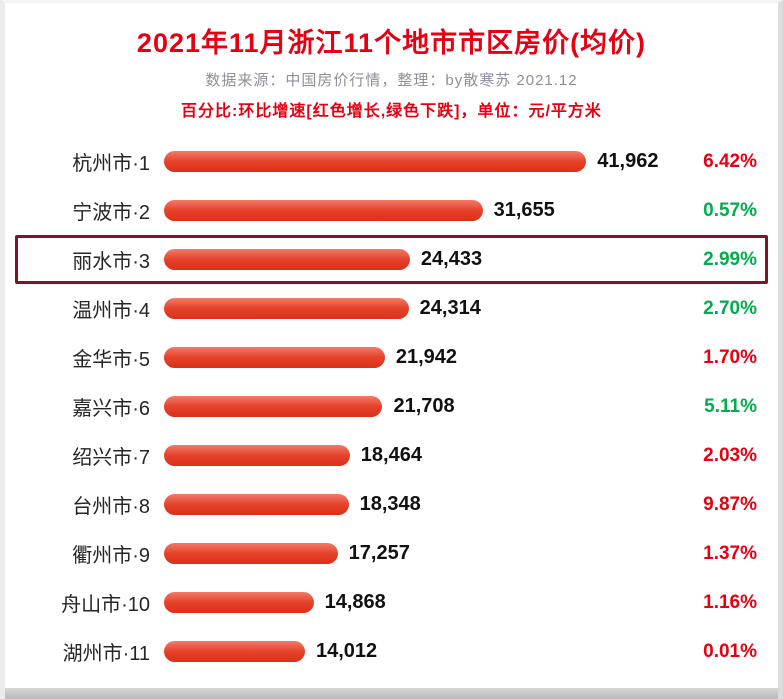  I want to click on pct-change: 1.16%, so click(730, 602).